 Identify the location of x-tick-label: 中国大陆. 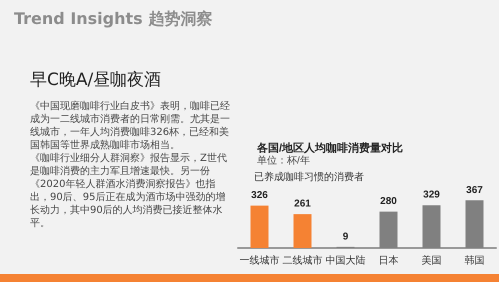
(346, 260).